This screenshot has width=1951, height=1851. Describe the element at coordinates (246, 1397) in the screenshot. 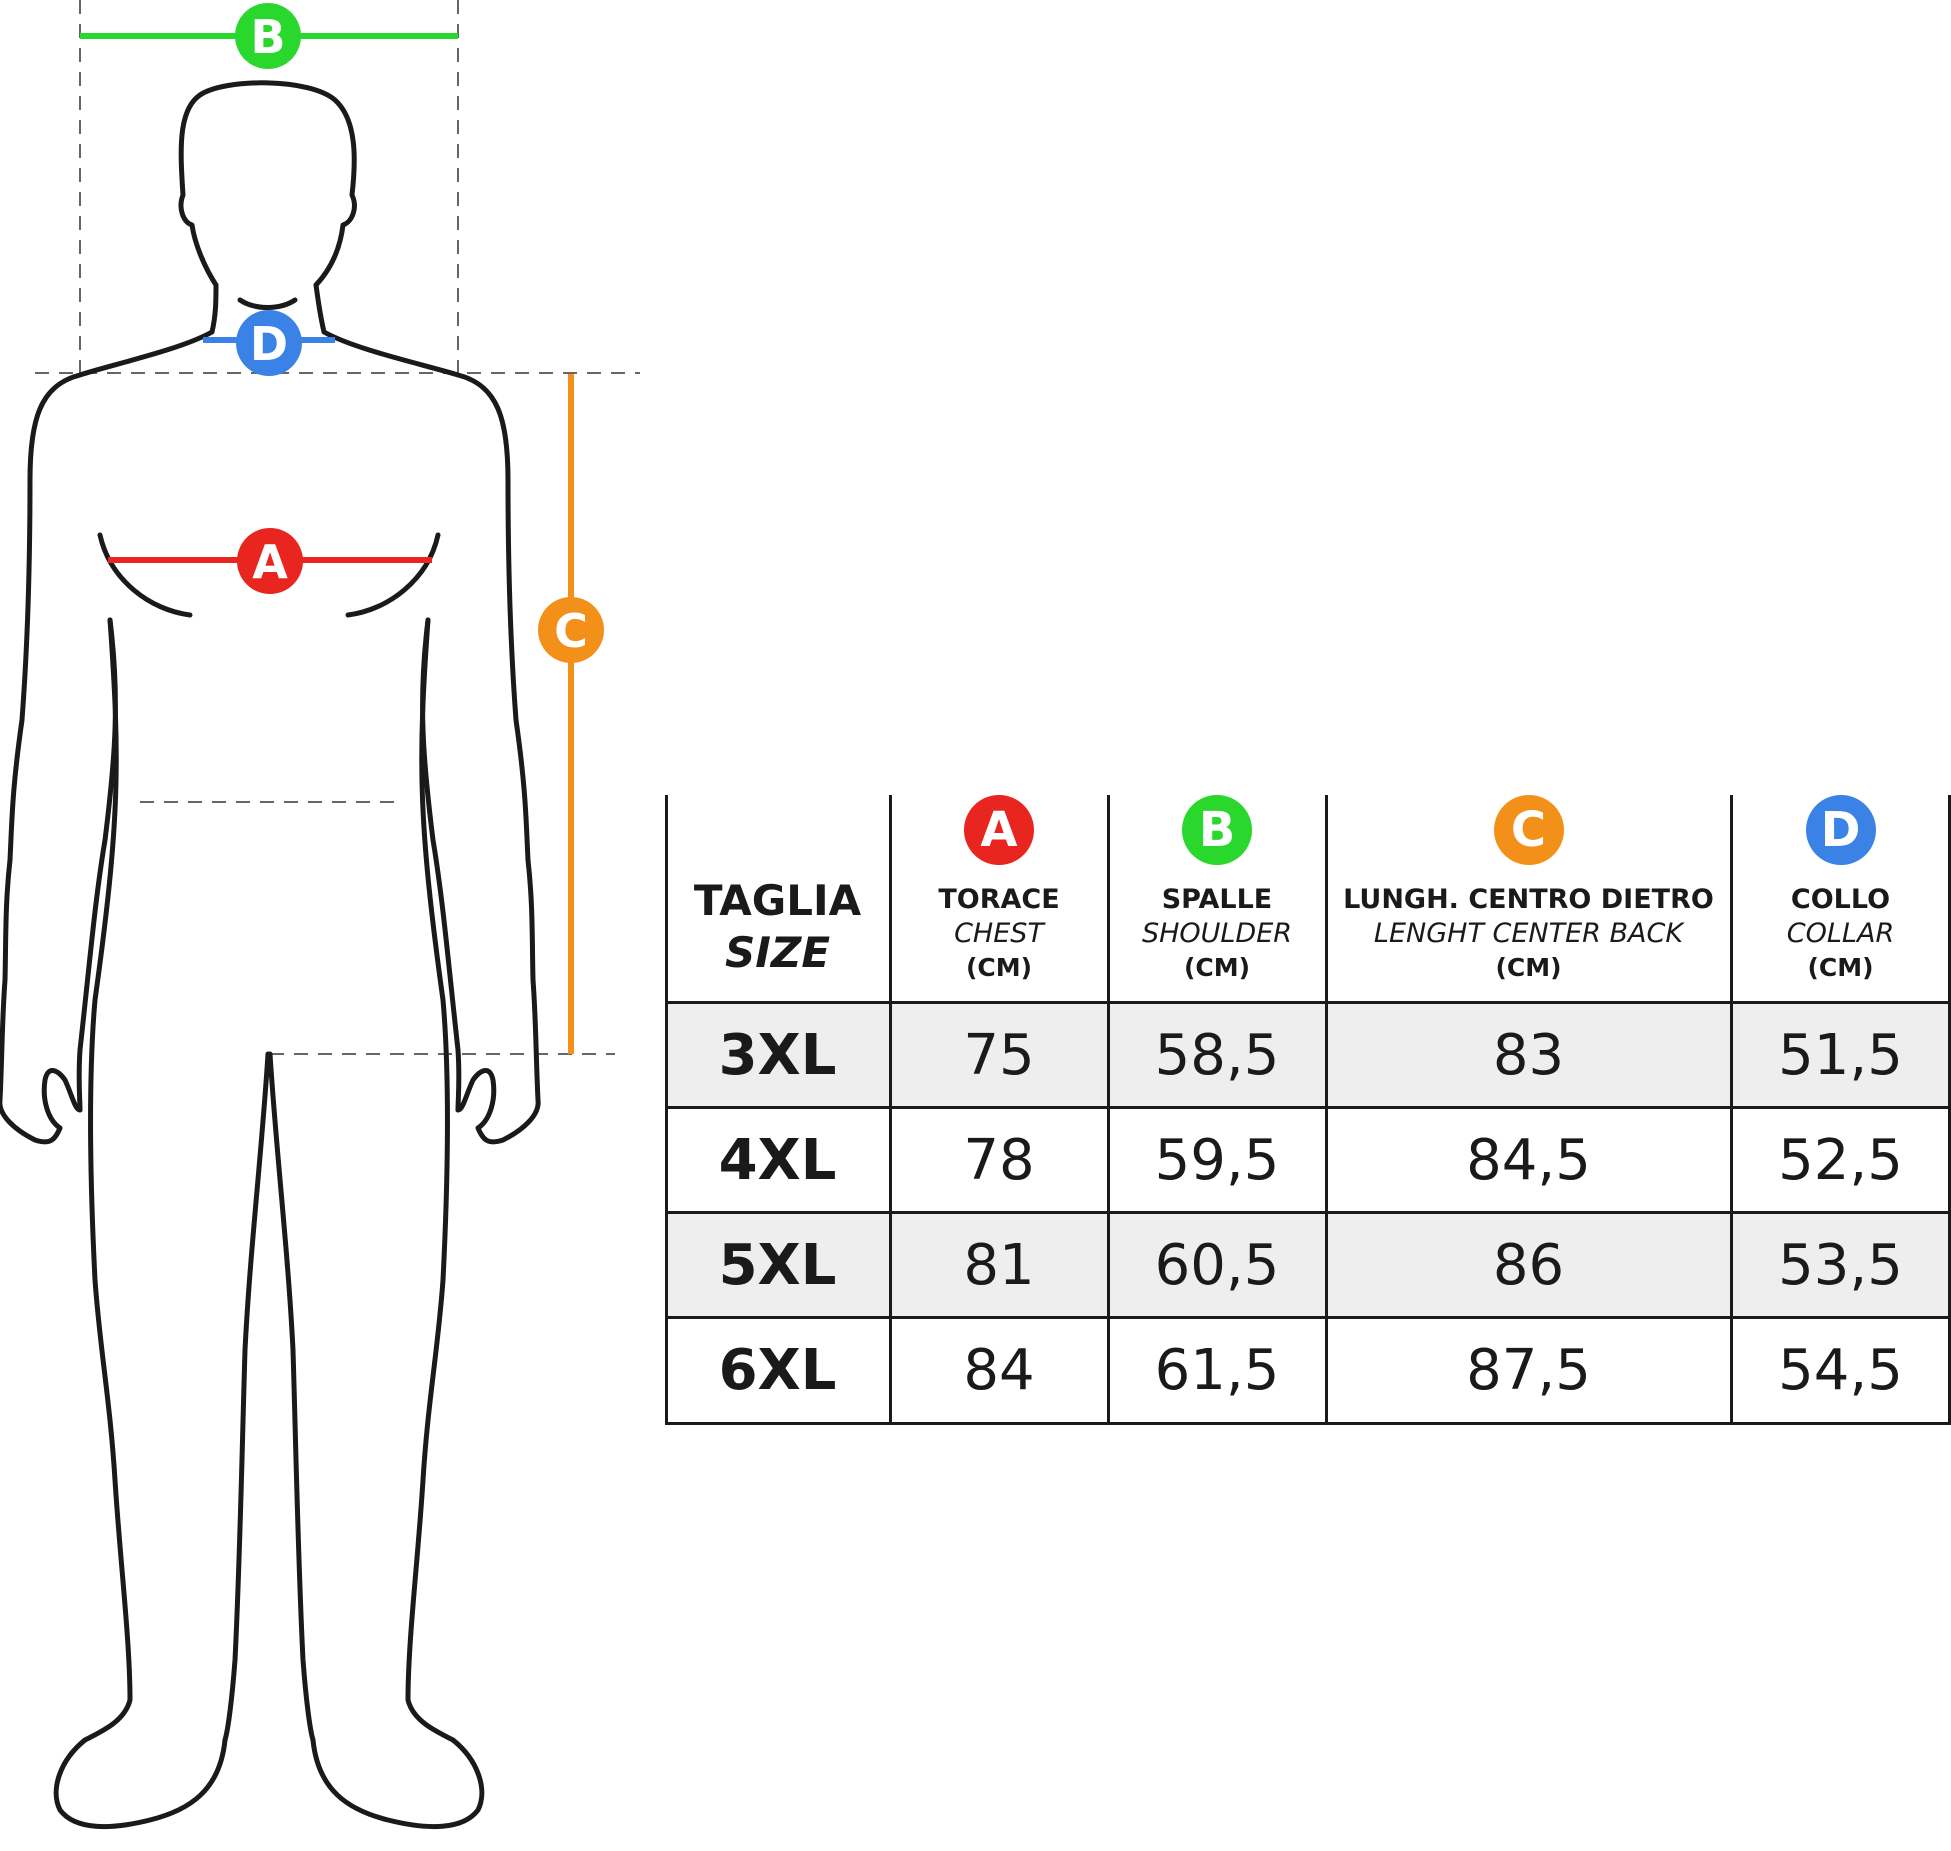

I see `left-inner-leg` at that location.